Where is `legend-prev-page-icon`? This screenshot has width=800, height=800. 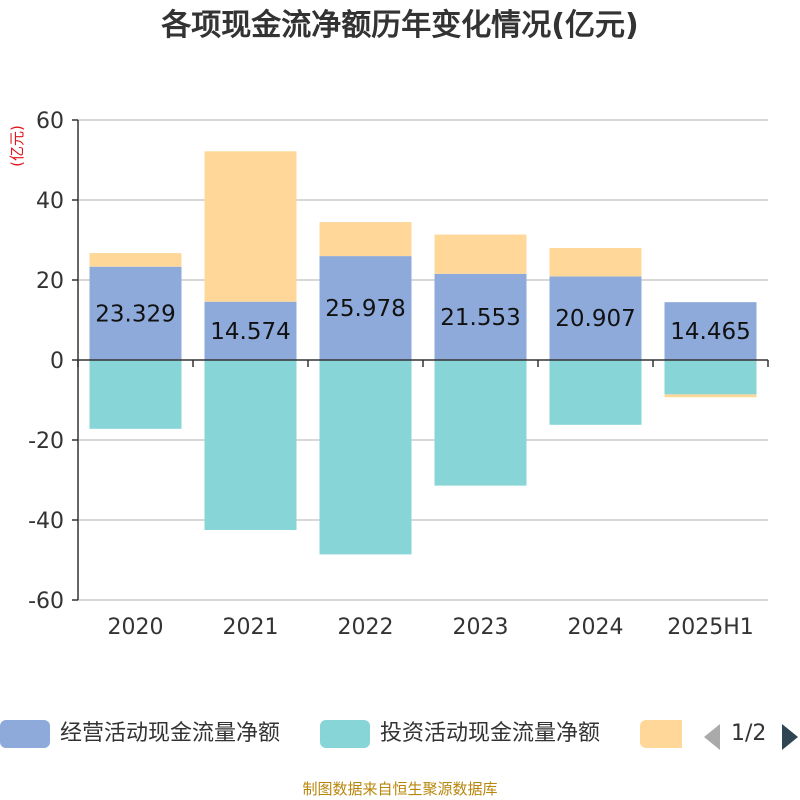
legend-prev-page-icon is located at coordinates (712, 737).